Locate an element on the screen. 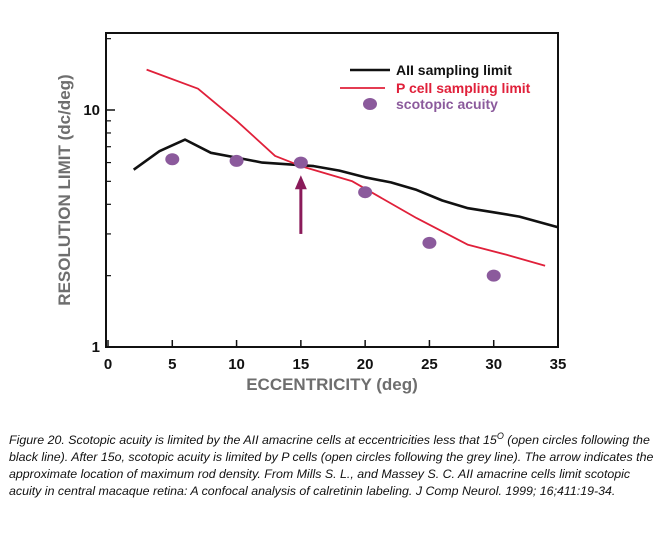 This screenshot has height=552, width=669. legend-label-0: AII sampling limit is located at coordinates (454, 70).